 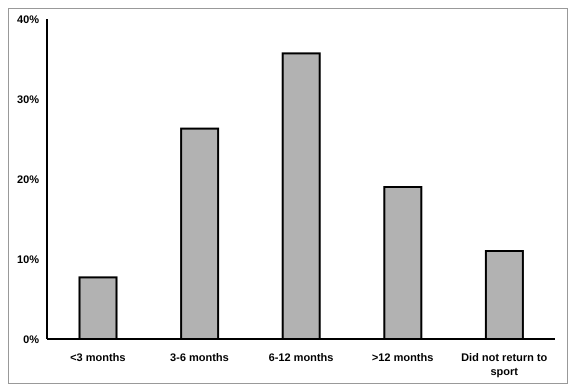 What do you see at coordinates (28, 180) in the screenshot?
I see `y-tick-label: 20%` at bounding box center [28, 180].